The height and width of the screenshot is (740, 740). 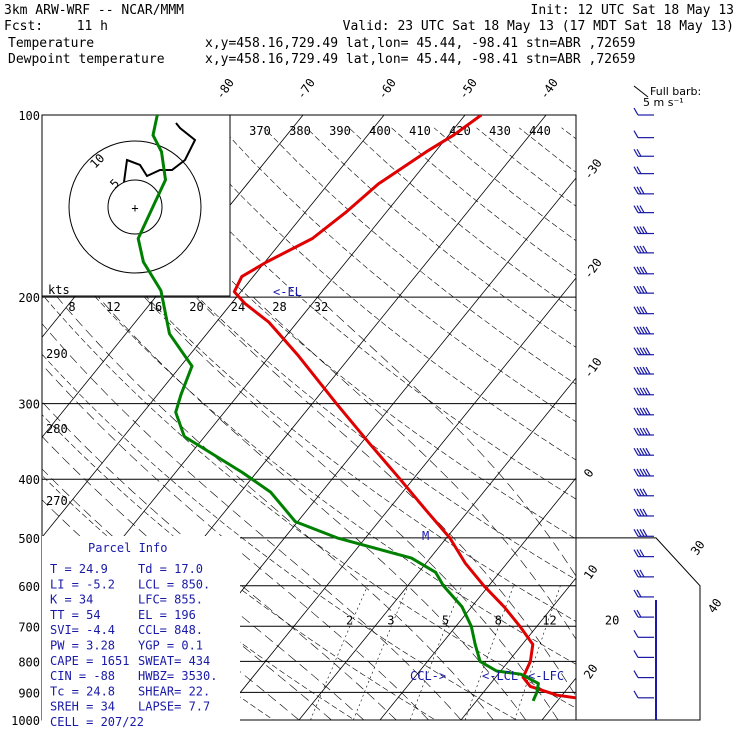 I want to click on parcel-info-right: SWEAT= 434, so click(x=174, y=661).